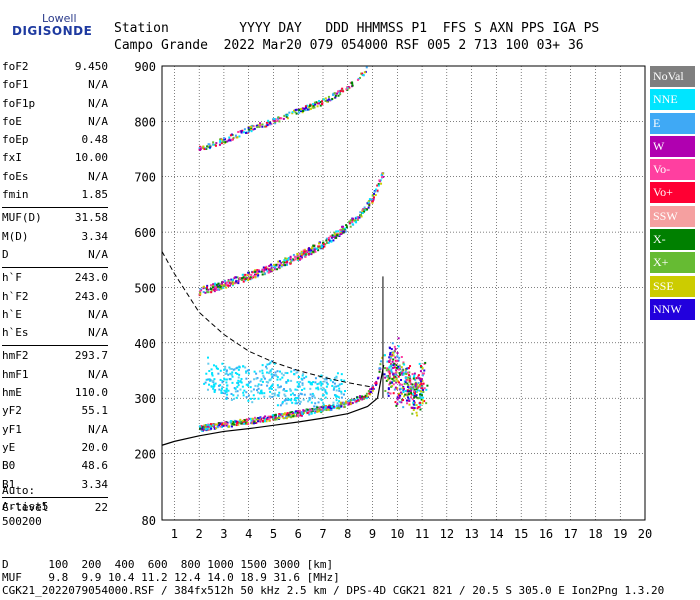 Image resolution: width=700 pixels, height=600 pixels. Describe the element at coordinates (55, 208) in the screenshot. I see `param-separator` at that location.